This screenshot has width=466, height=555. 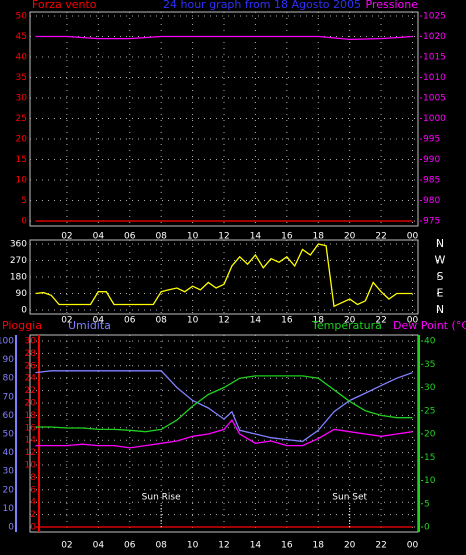 What do you see at coordinates (31, 416) in the screenshot?
I see `y-tick-label: 18` at bounding box center [31, 416].